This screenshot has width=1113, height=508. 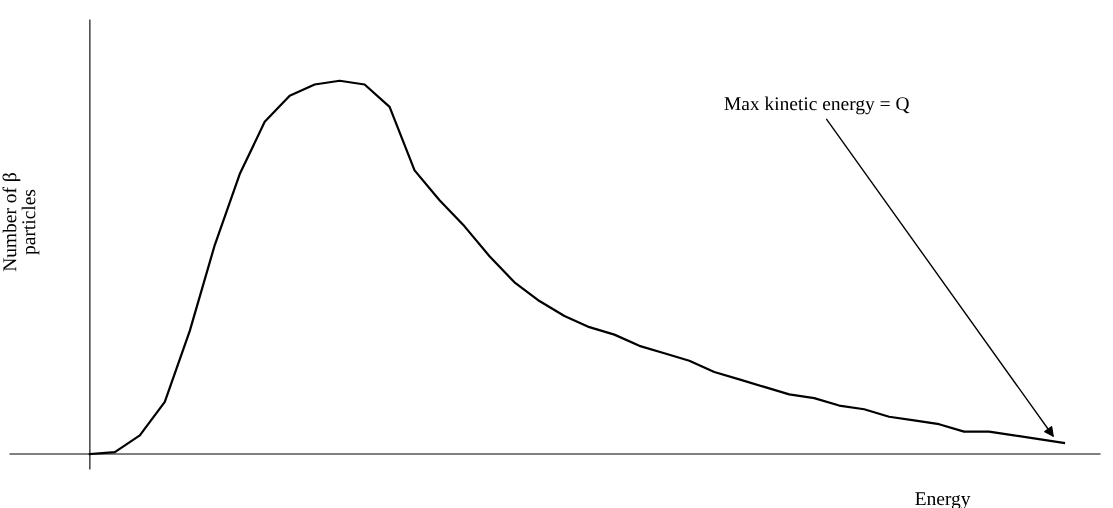 What do you see at coordinates (21, 222) in the screenshot?
I see `y-axis-title: Number of β particles` at bounding box center [21, 222].